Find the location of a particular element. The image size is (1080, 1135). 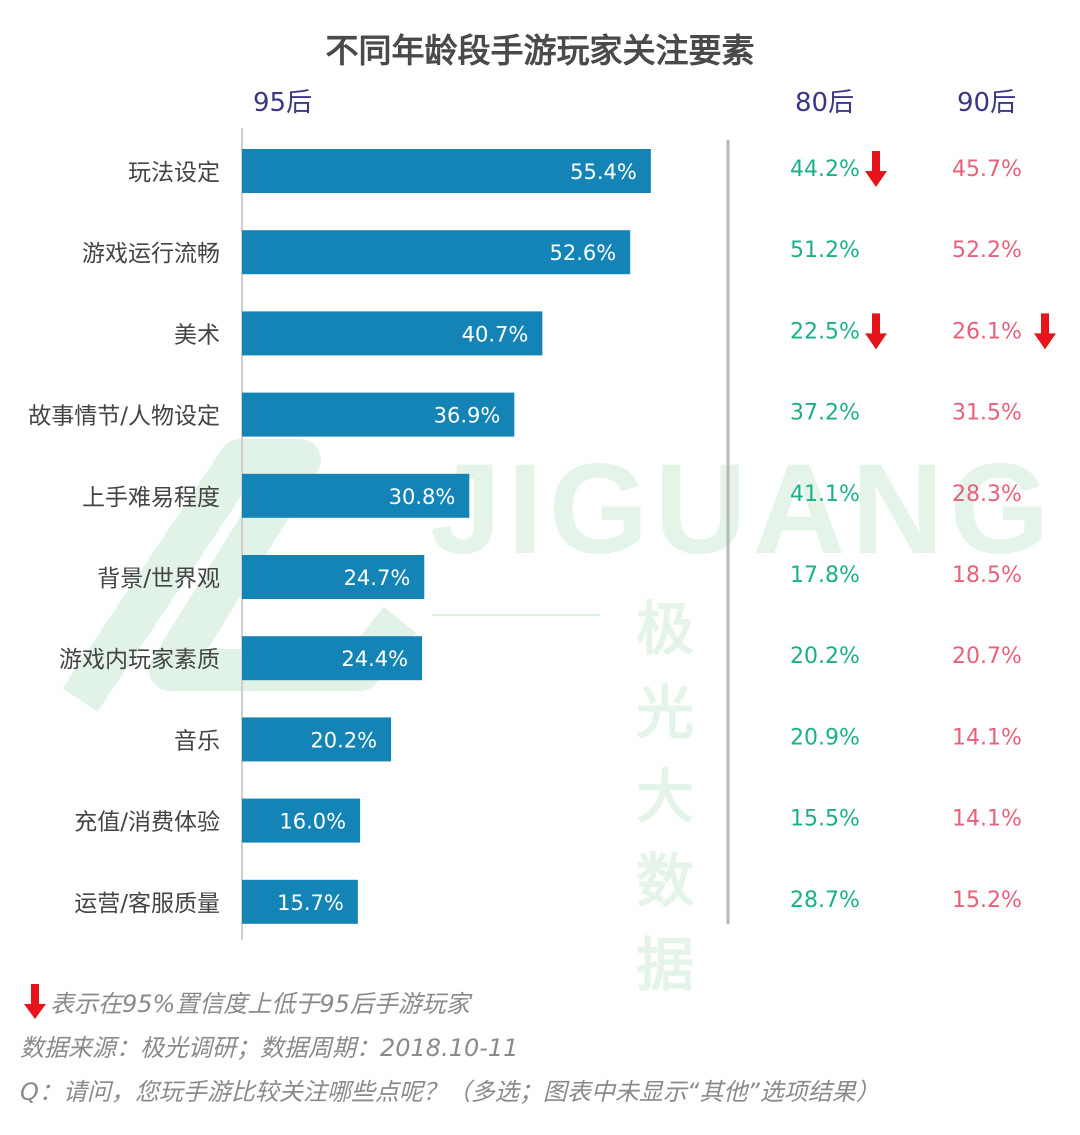

header-80: 80后 is located at coordinates (825, 103).